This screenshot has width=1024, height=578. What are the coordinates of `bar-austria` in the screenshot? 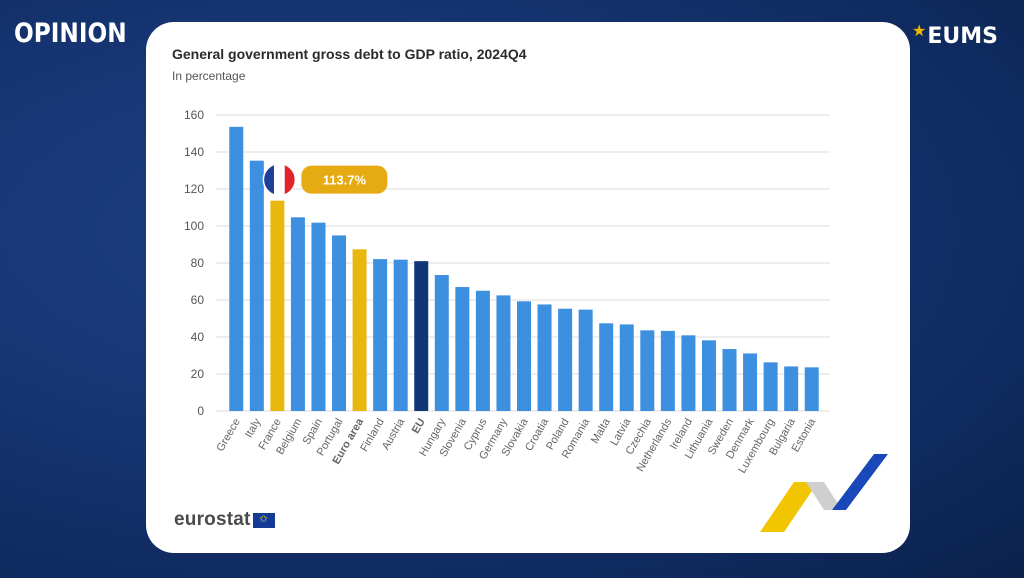 It's located at (400, 335).